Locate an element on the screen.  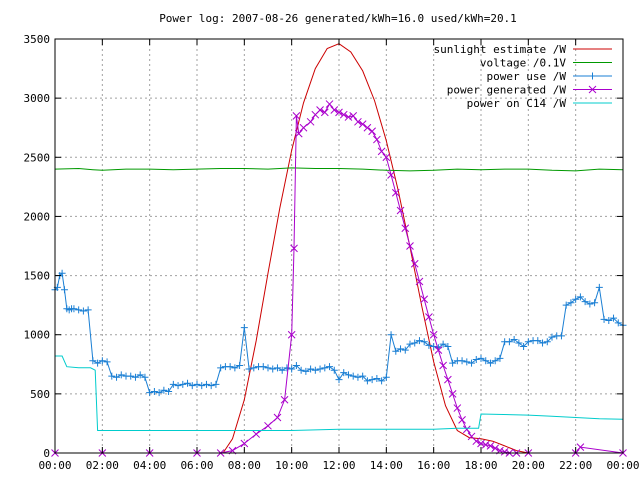
legend-item: power on C14 /W is located at coordinates (539, 103).